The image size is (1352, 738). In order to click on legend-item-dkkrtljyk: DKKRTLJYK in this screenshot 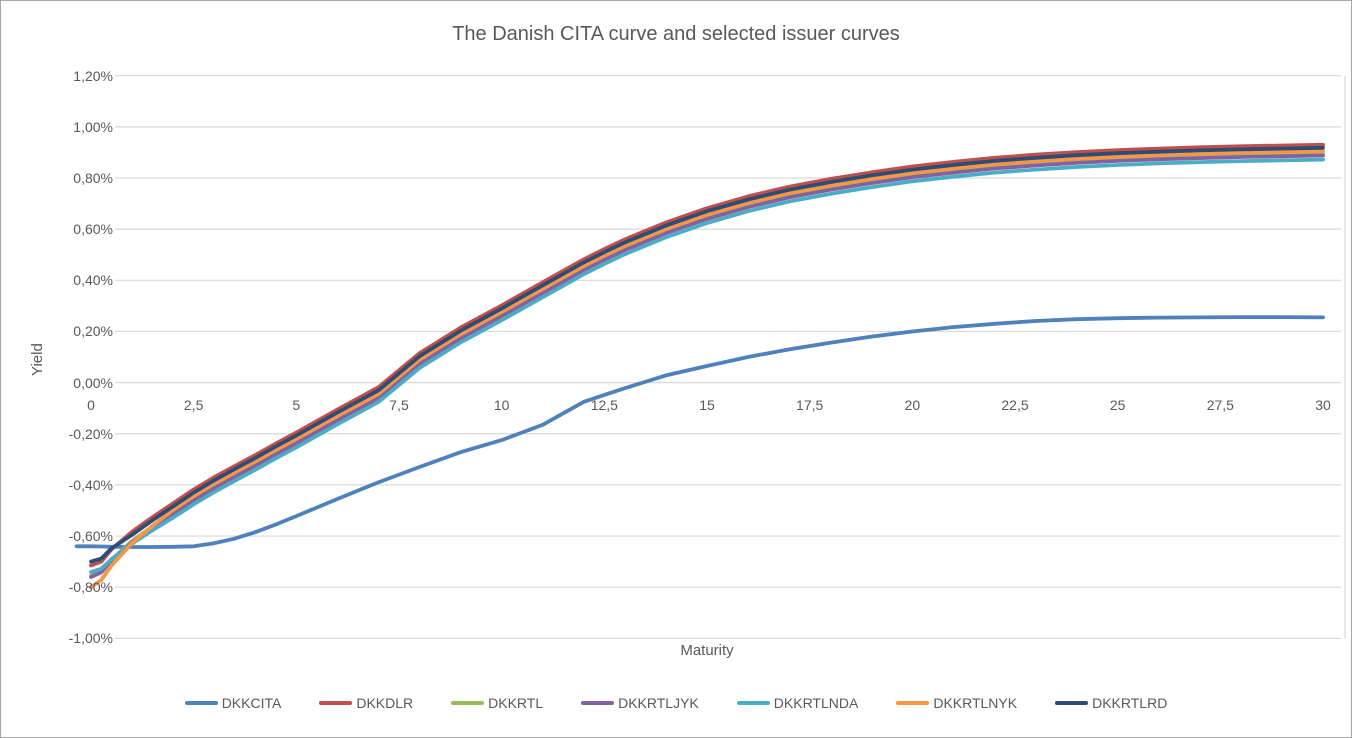, I will do `click(640, 703)`.